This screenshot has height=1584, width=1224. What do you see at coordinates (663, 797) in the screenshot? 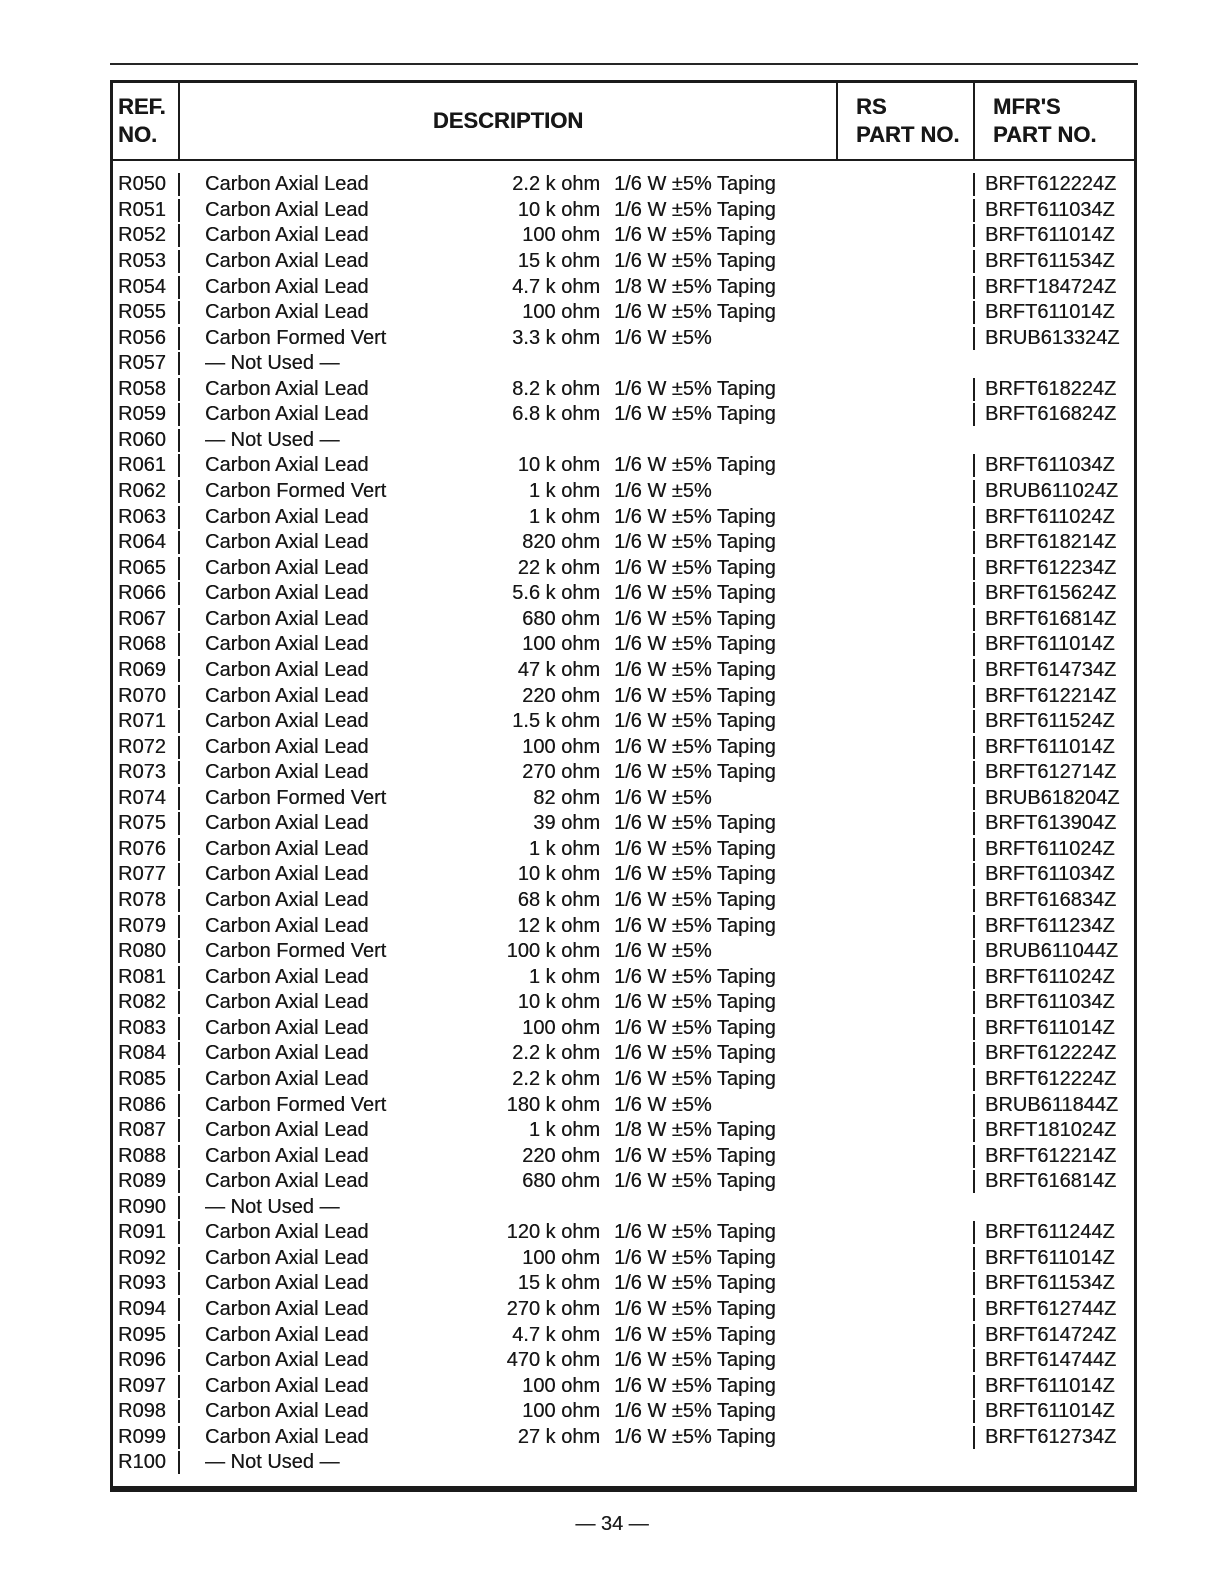
I see `component-spec: 1/6 W ±5%` at bounding box center [663, 797].